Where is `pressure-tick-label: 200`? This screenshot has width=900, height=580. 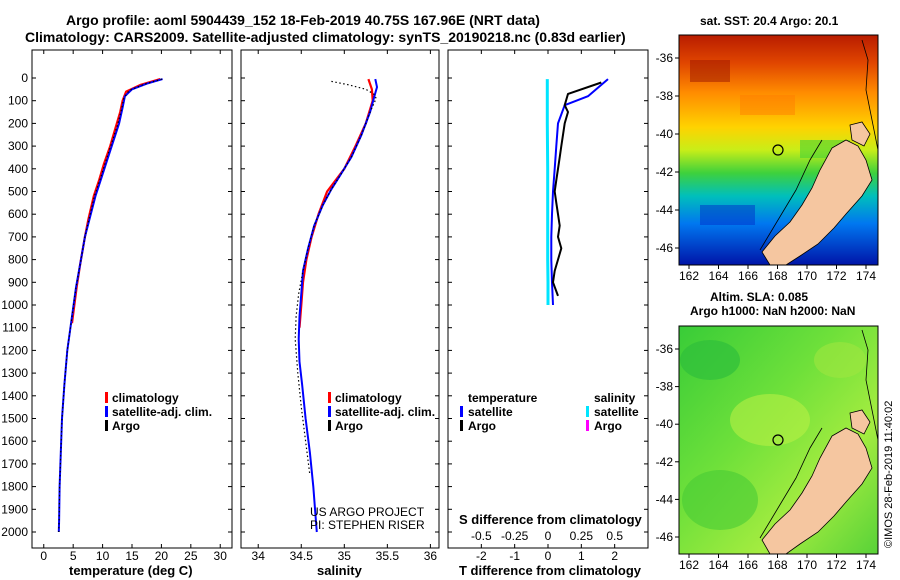 pressure-tick-label: 200 is located at coordinates (18, 123).